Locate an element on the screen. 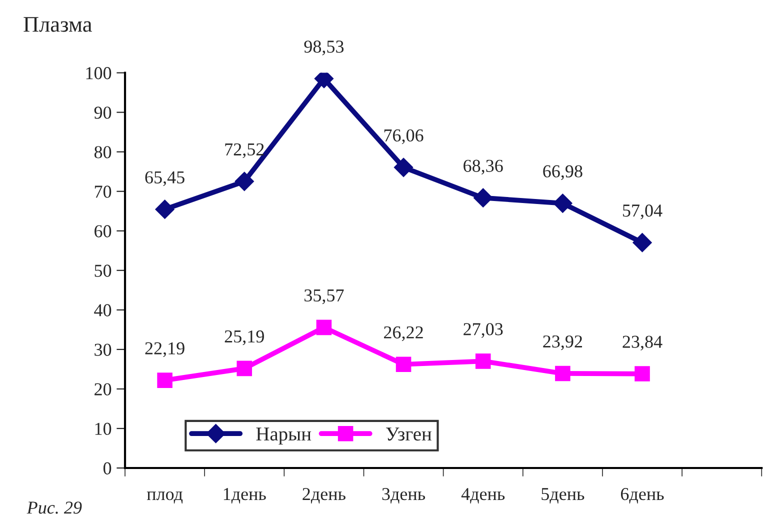  y-tick-label: 90 is located at coordinates (103, 112).